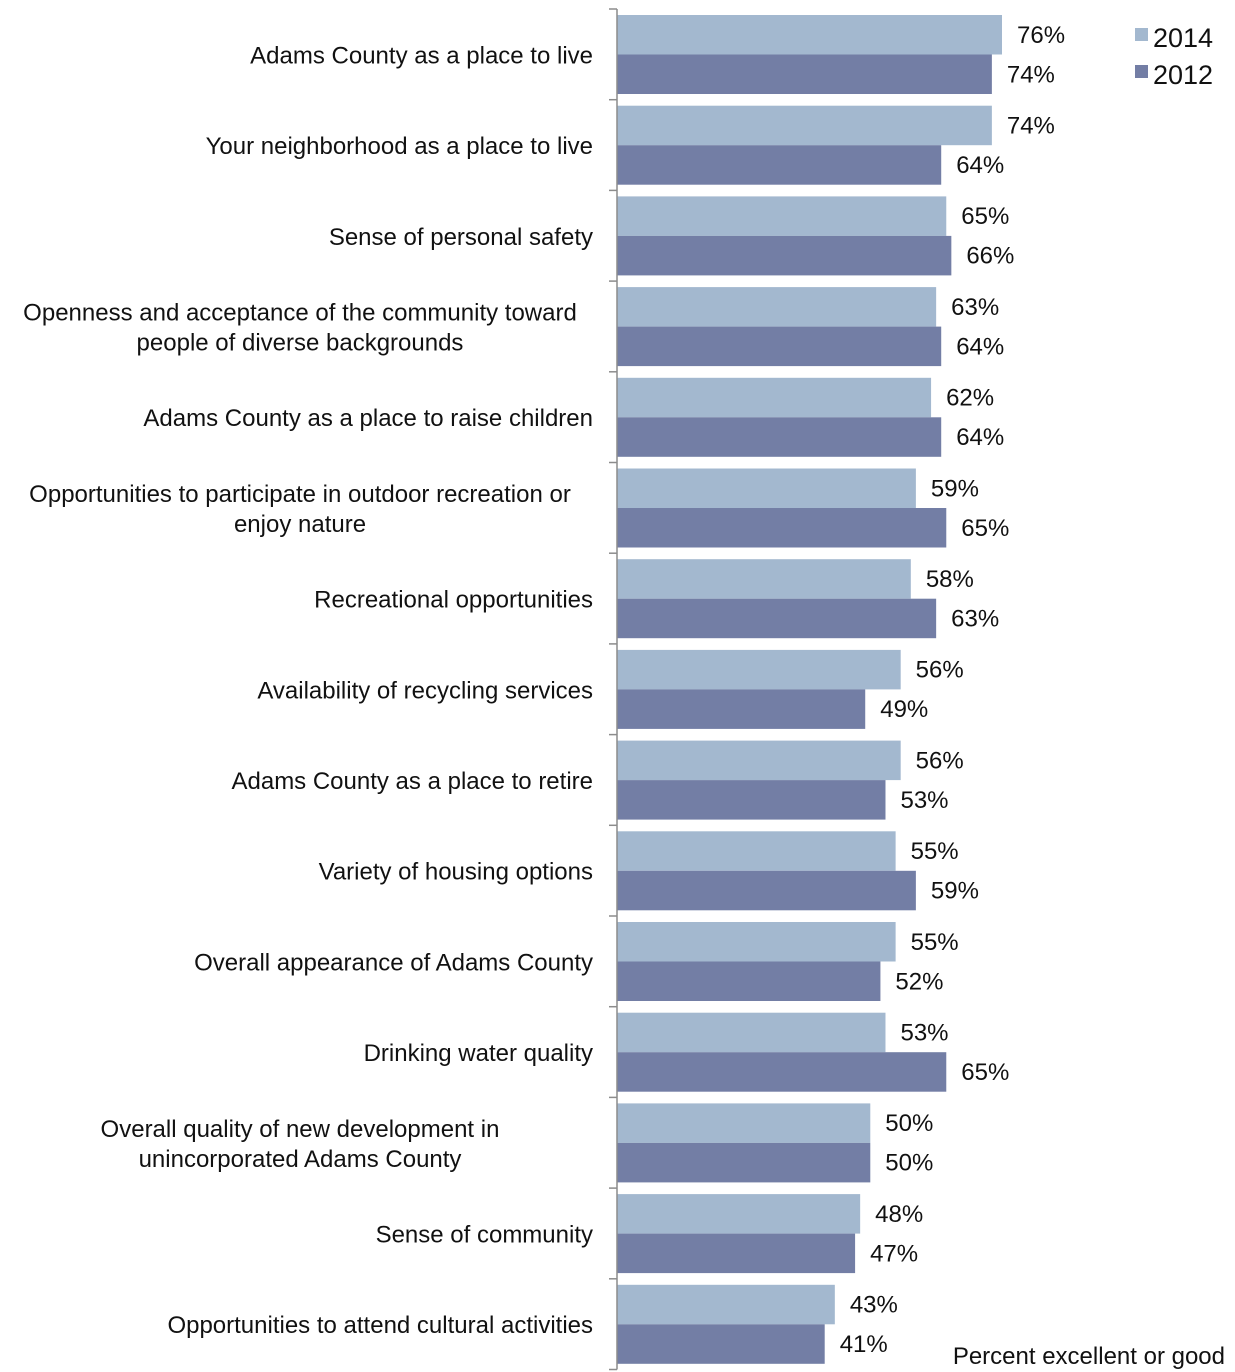  Describe the element at coordinates (300, 1159) in the screenshot. I see `category-label-12-line-1: unincorporated Adams County` at that location.